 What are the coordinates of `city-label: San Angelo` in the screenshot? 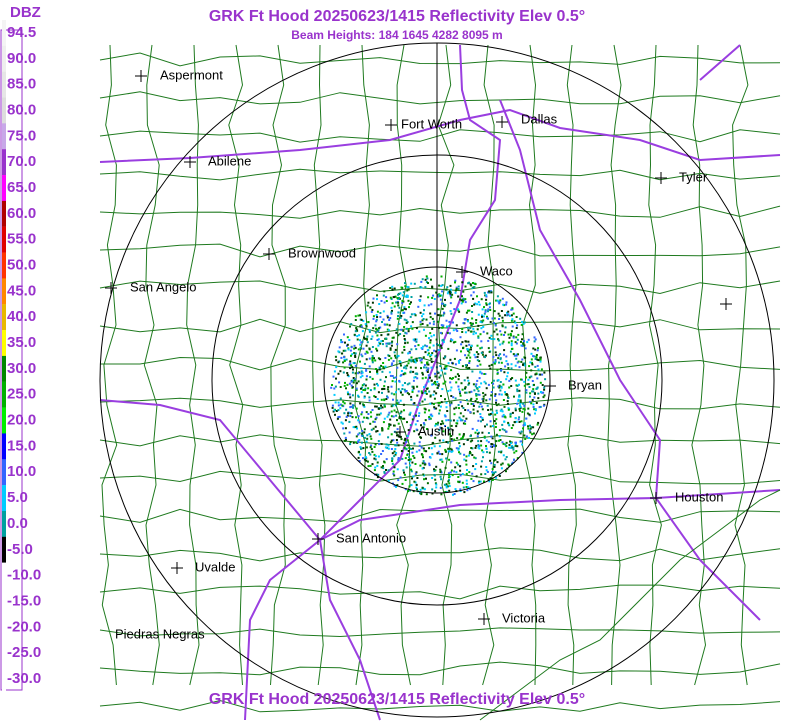 It's located at (163, 286).